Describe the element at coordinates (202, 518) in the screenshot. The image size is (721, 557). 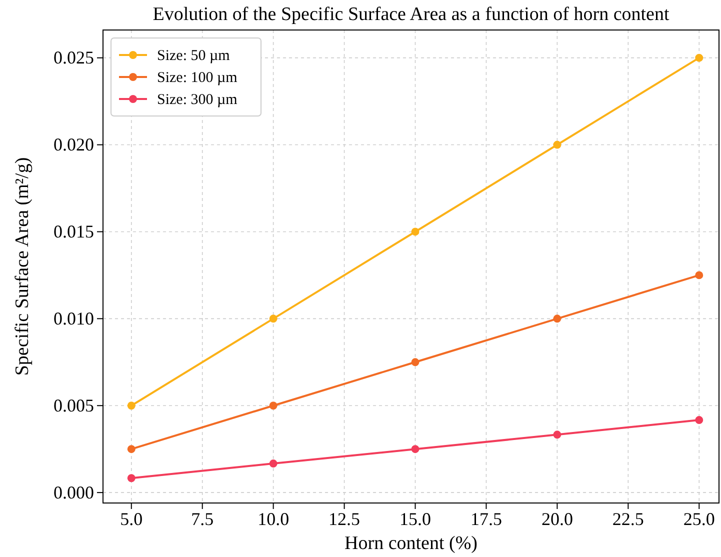
I see `x-tick-label: 7.5` at that location.